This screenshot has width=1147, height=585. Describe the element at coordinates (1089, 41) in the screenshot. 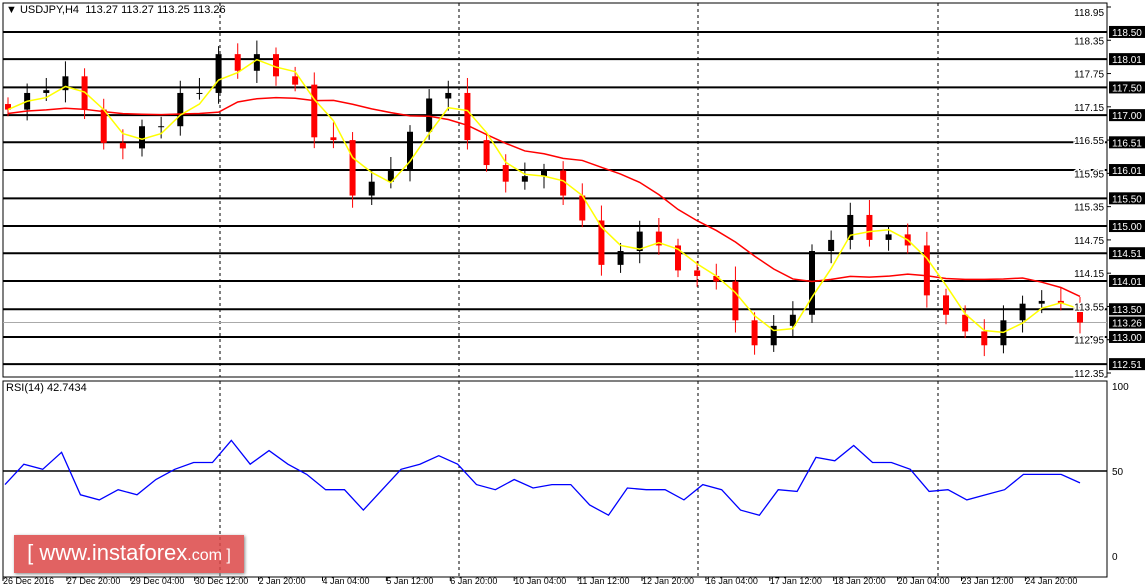

I see `price-tick-label: 118.35` at that location.